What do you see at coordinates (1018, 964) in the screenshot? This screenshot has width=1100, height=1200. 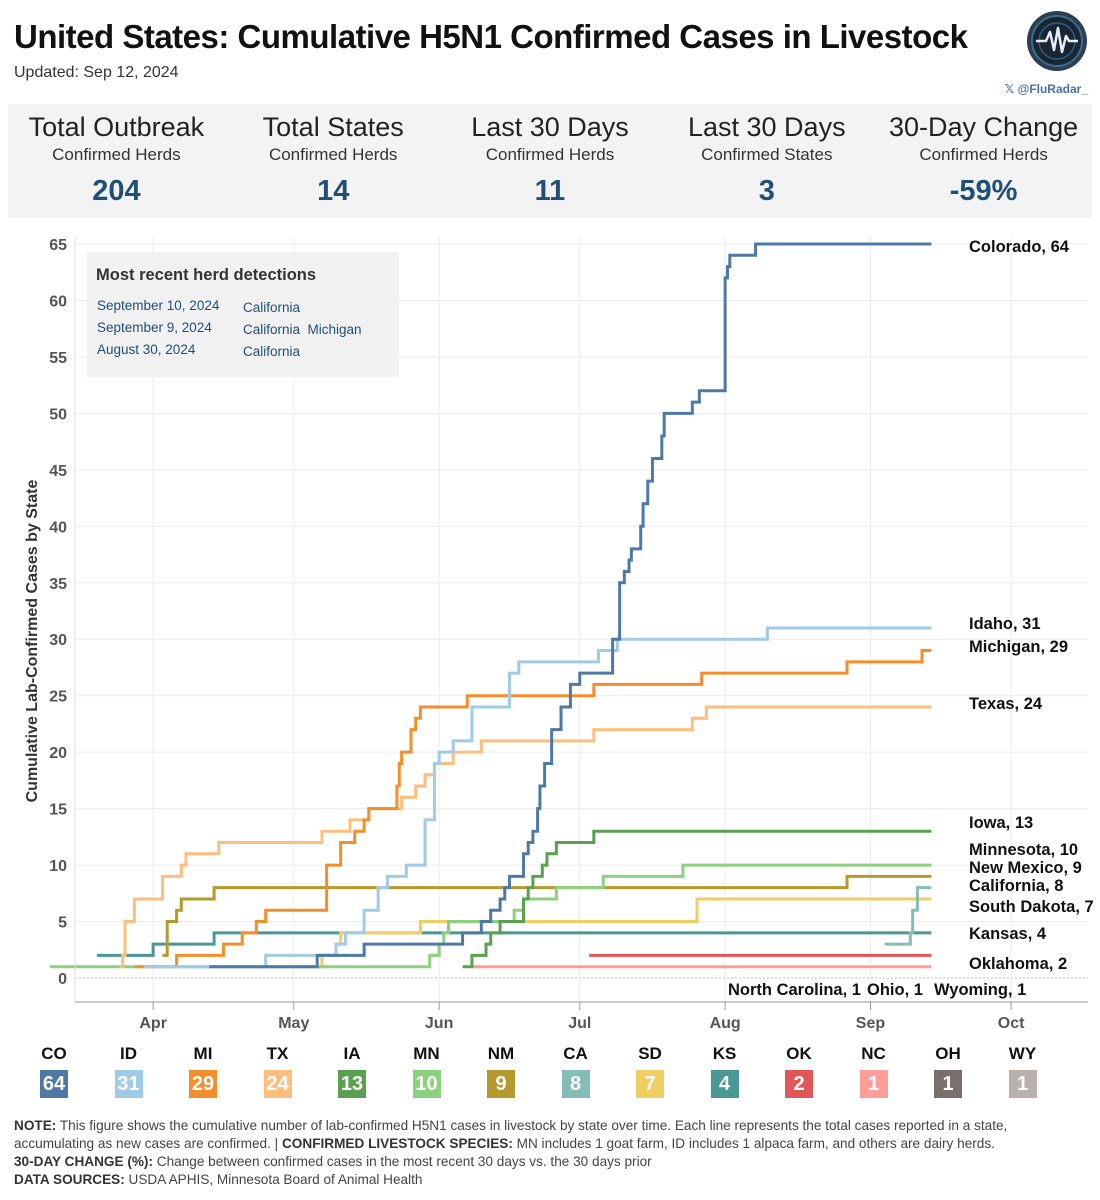 I see `end-label-ok: Oklahoma, 2` at bounding box center [1018, 964].